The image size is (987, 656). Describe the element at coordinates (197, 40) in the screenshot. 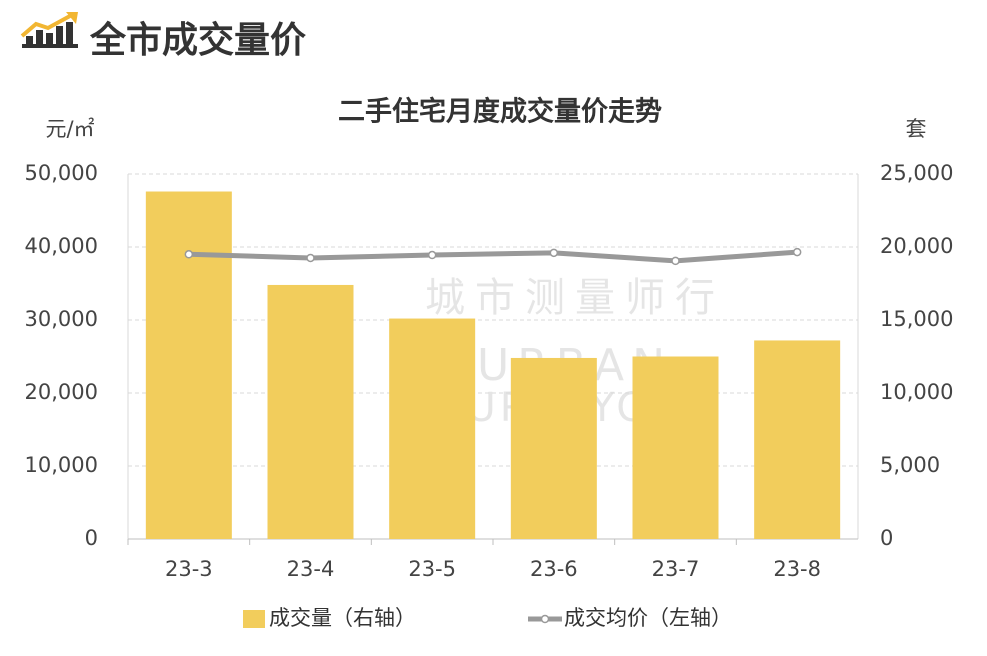

I see `header-title: 全市成交量价` at that location.